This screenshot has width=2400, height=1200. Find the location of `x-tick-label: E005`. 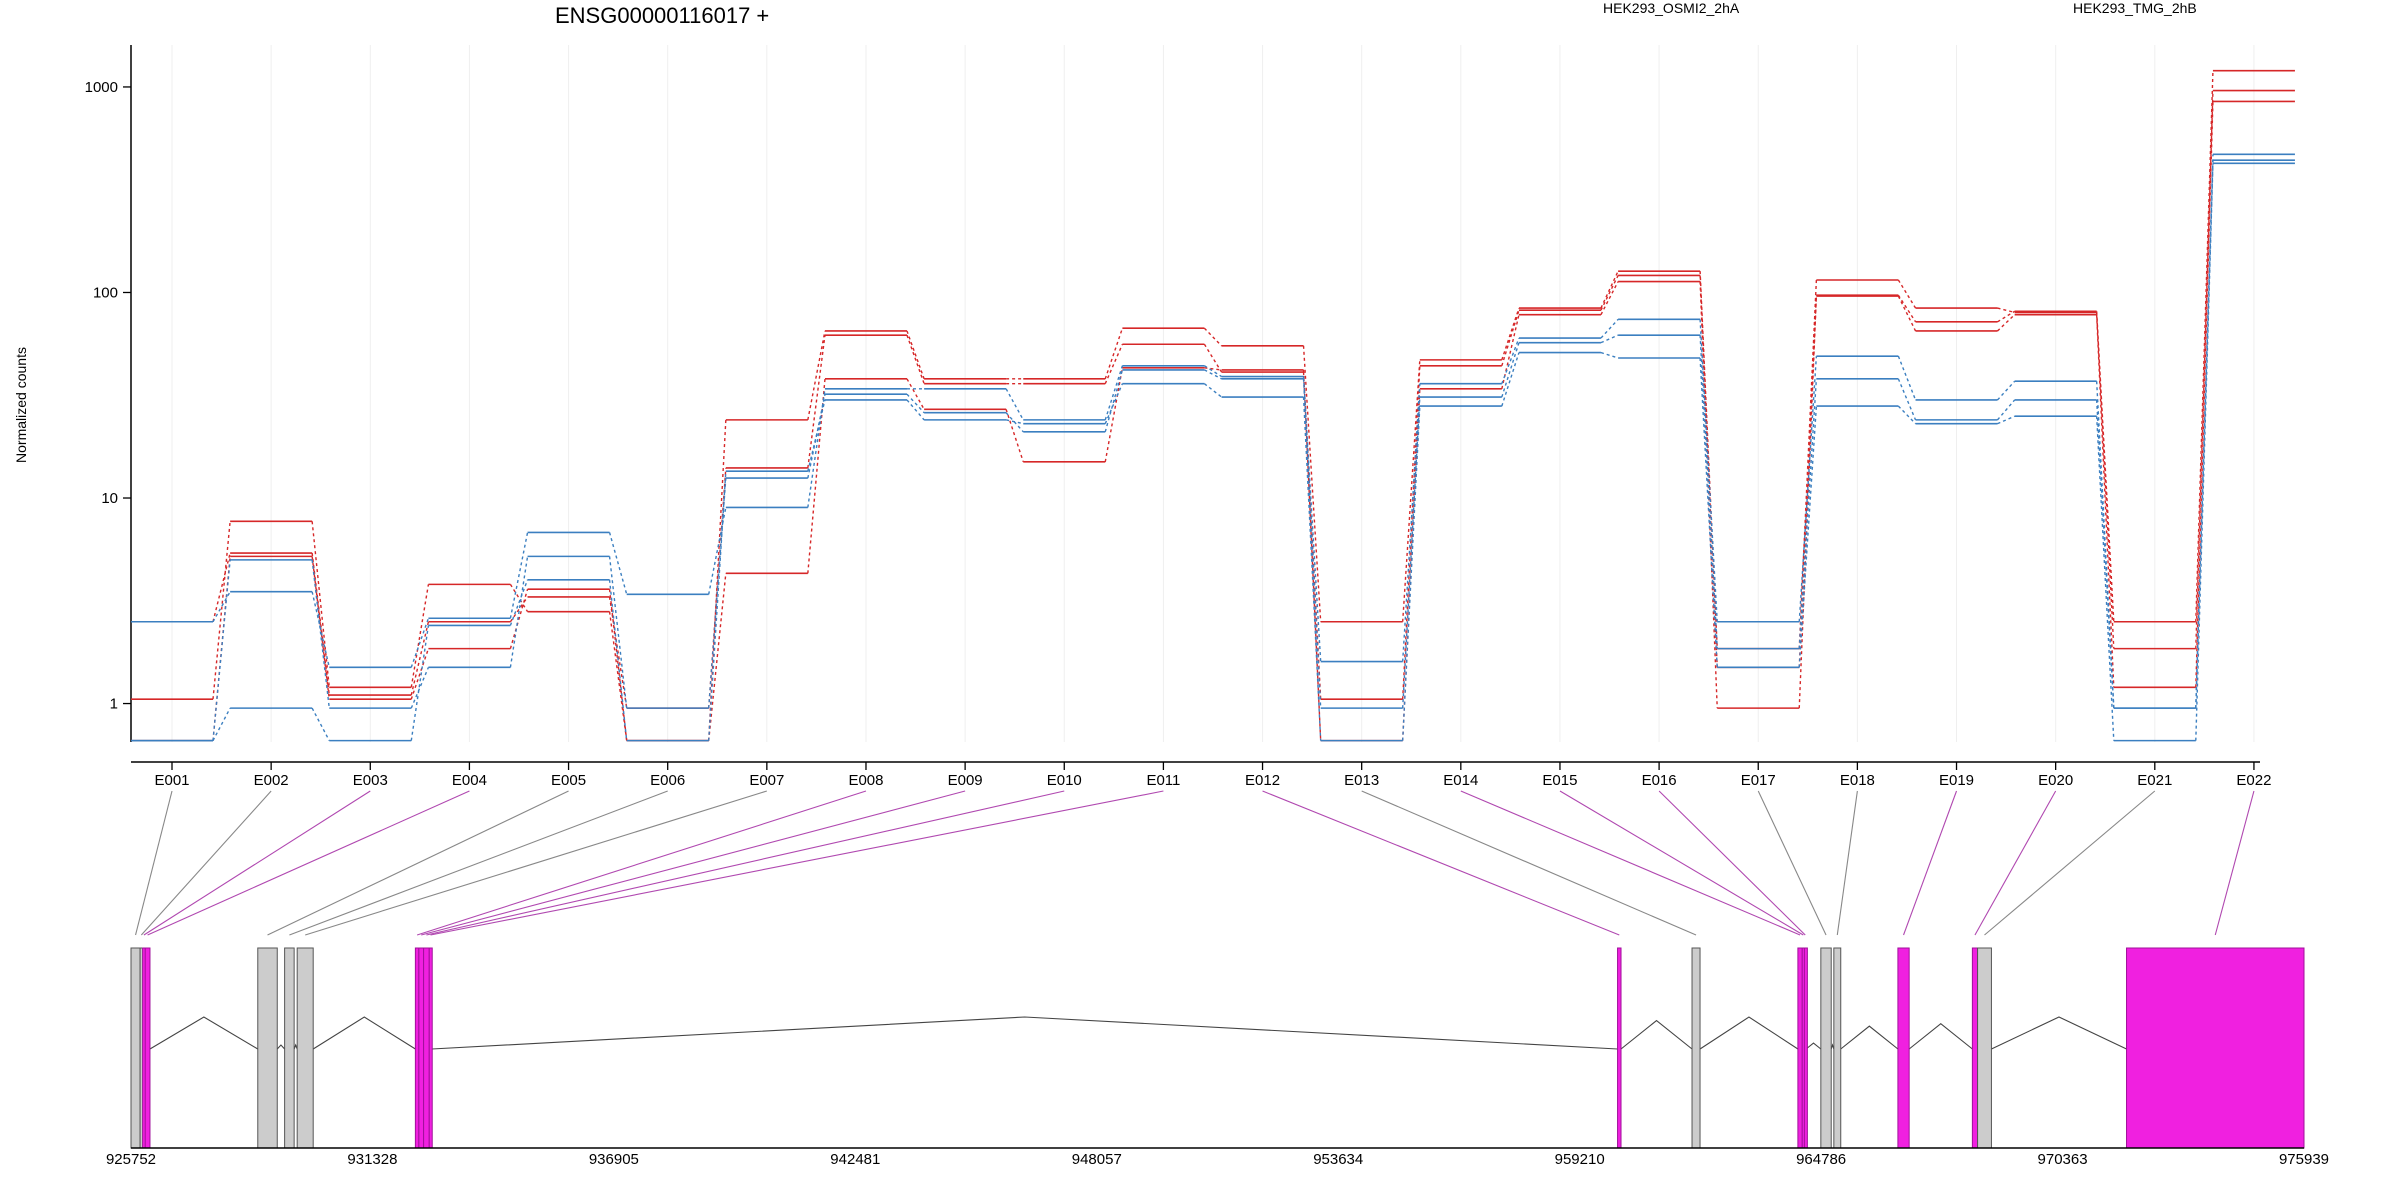

x-tick-label: E005 is located at coordinates (568, 780).